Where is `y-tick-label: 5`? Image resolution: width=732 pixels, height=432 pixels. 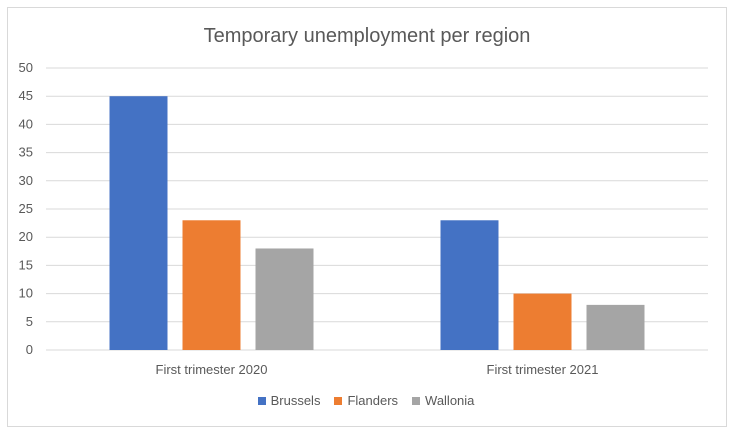 y-tick-label: 5 is located at coordinates (29, 321).